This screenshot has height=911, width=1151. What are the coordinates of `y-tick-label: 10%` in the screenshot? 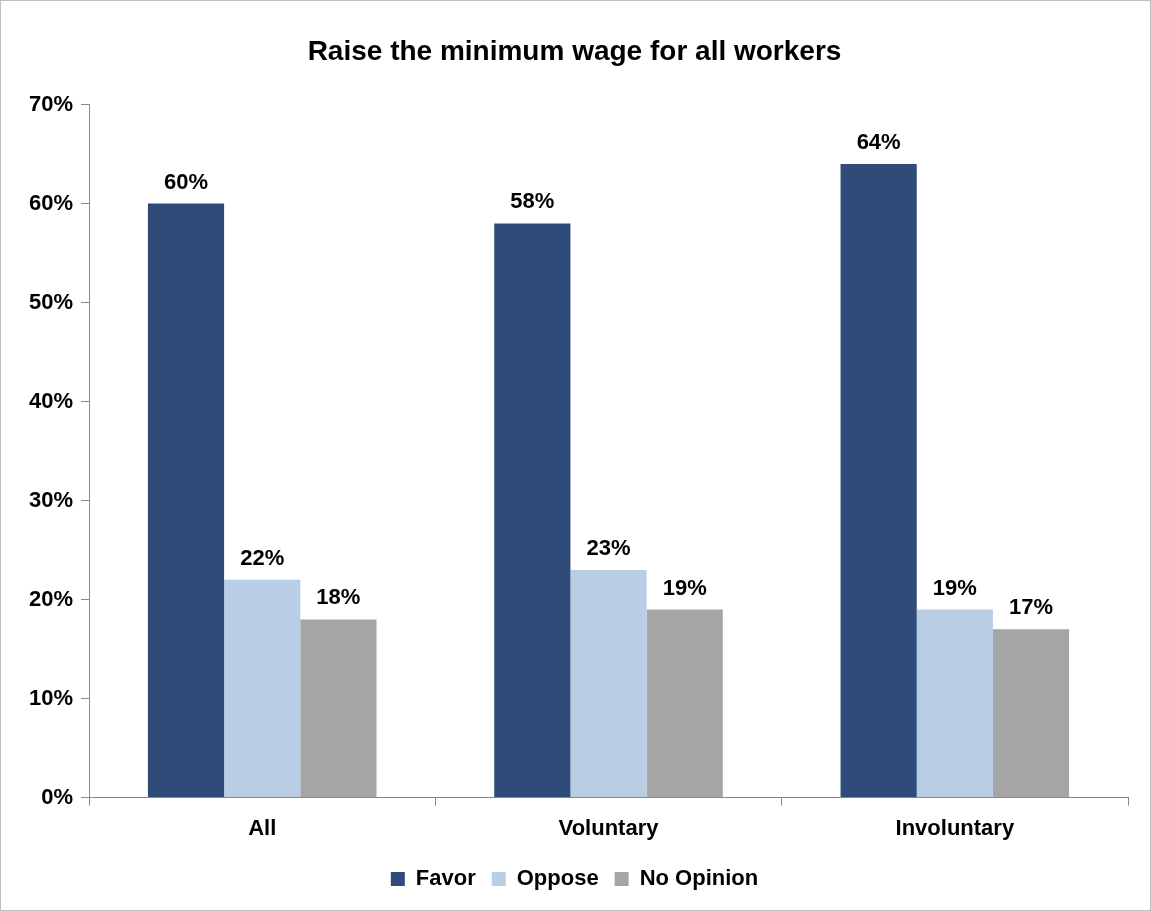 It's located at (51, 697).